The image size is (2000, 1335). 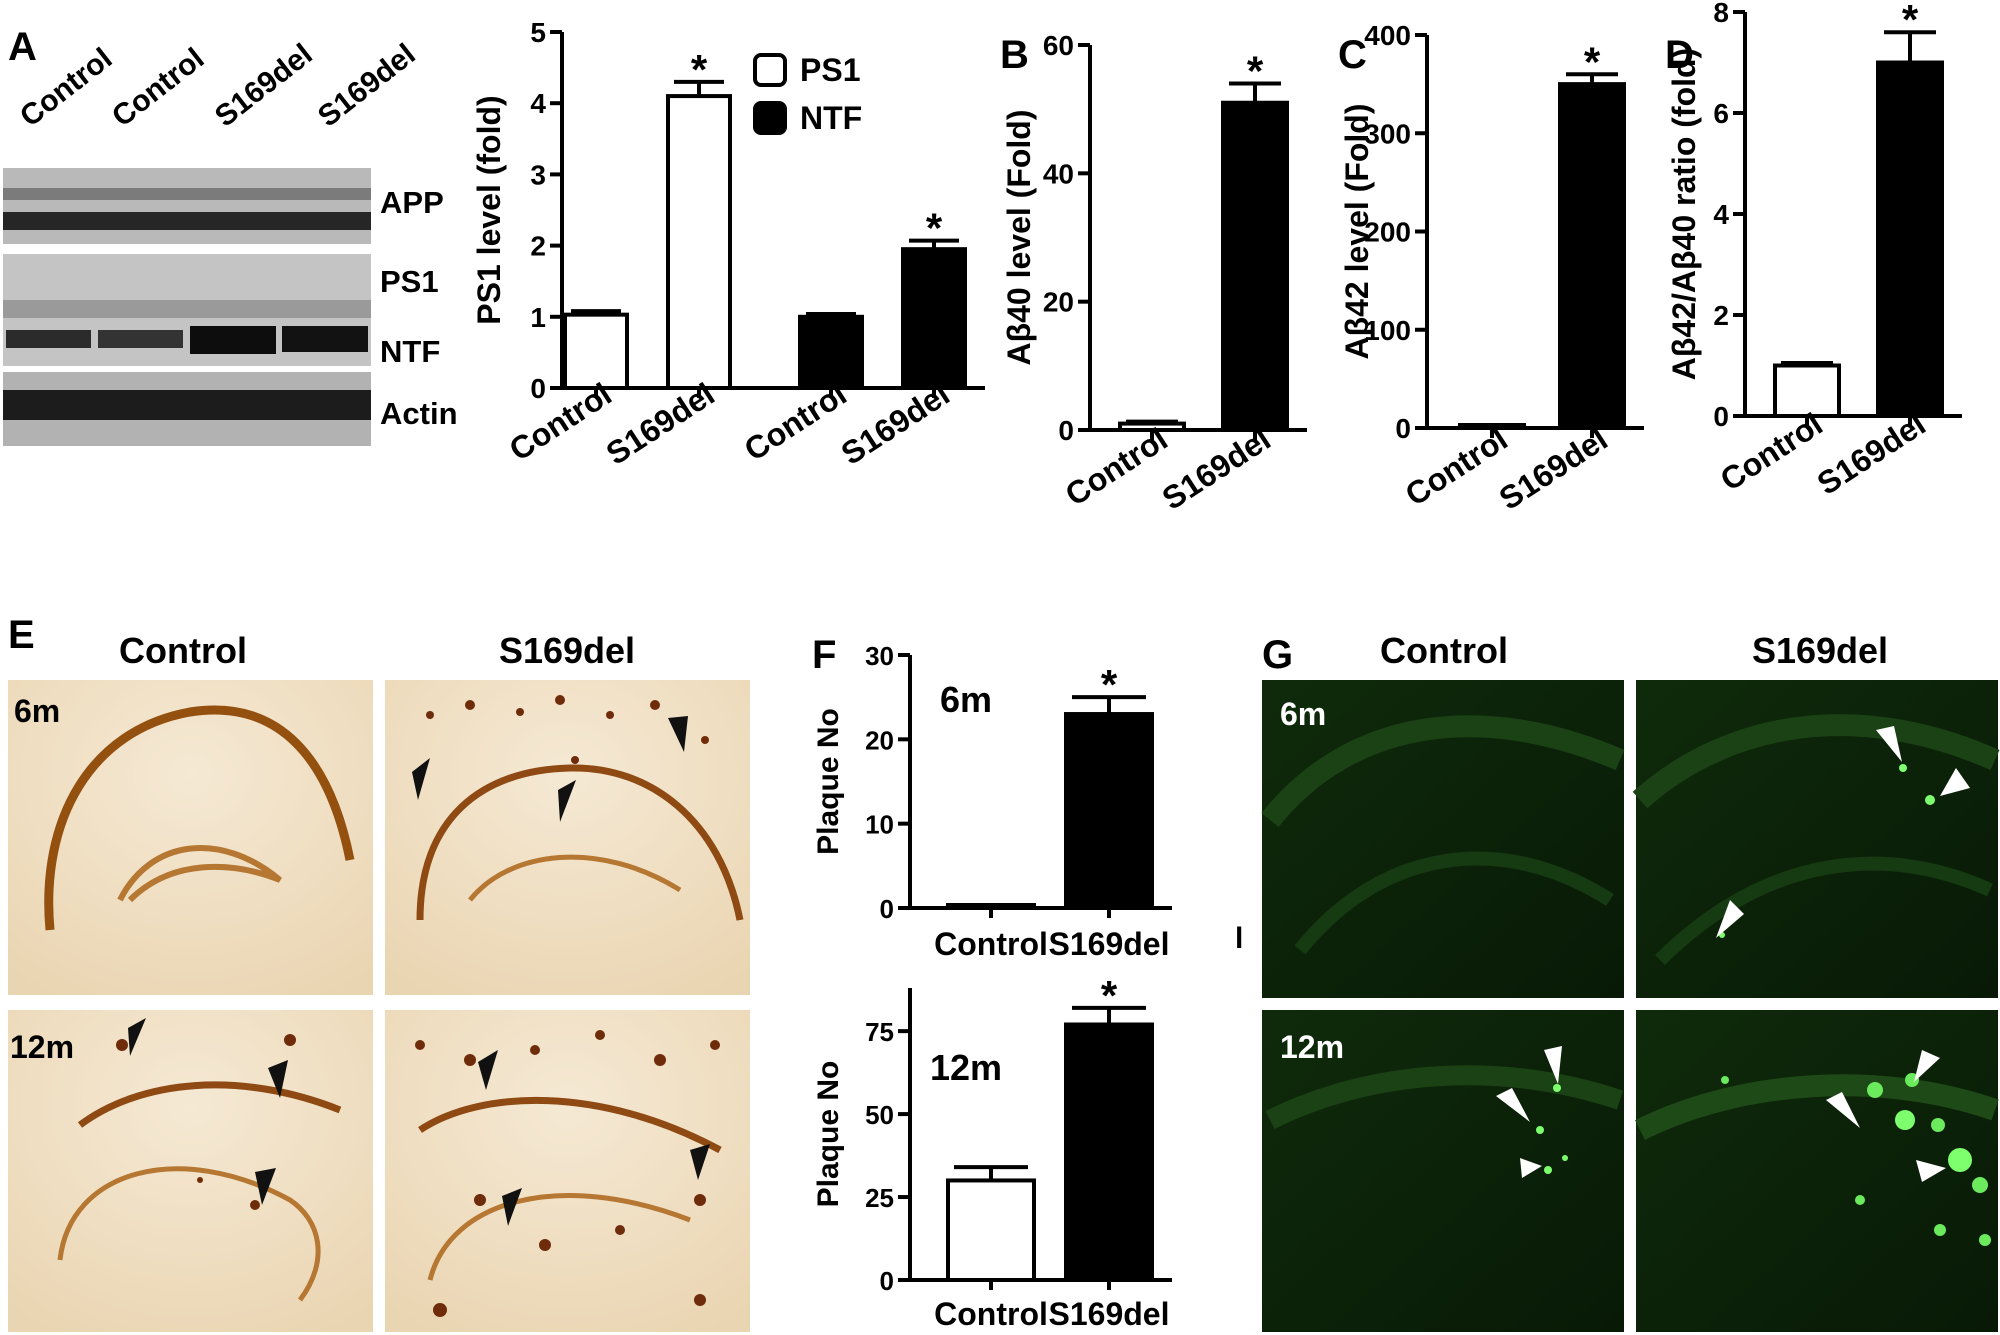 I want to click on panel-letter-e: E, so click(x=21, y=635).